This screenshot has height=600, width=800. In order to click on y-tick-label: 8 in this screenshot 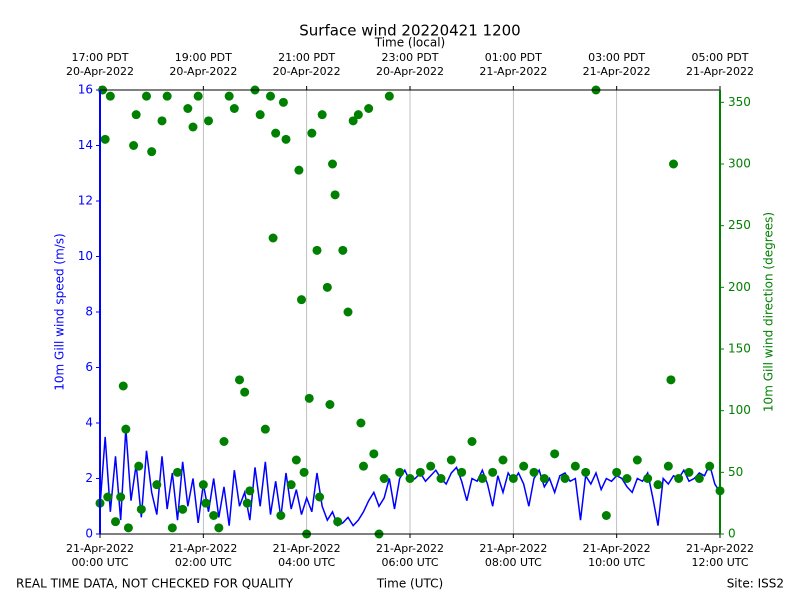, I will do `click(89, 312)`.